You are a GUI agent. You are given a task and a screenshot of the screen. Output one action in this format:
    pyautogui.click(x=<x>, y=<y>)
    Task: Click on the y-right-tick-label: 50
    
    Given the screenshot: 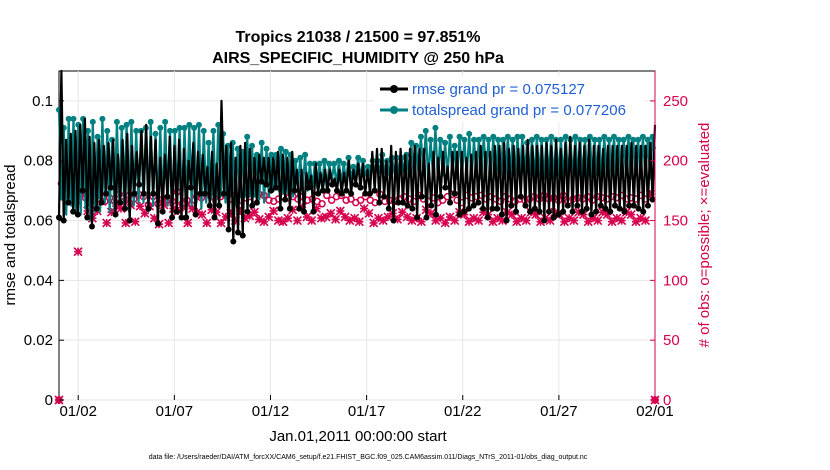 What is the action you would take?
    pyautogui.click(x=671, y=340)
    